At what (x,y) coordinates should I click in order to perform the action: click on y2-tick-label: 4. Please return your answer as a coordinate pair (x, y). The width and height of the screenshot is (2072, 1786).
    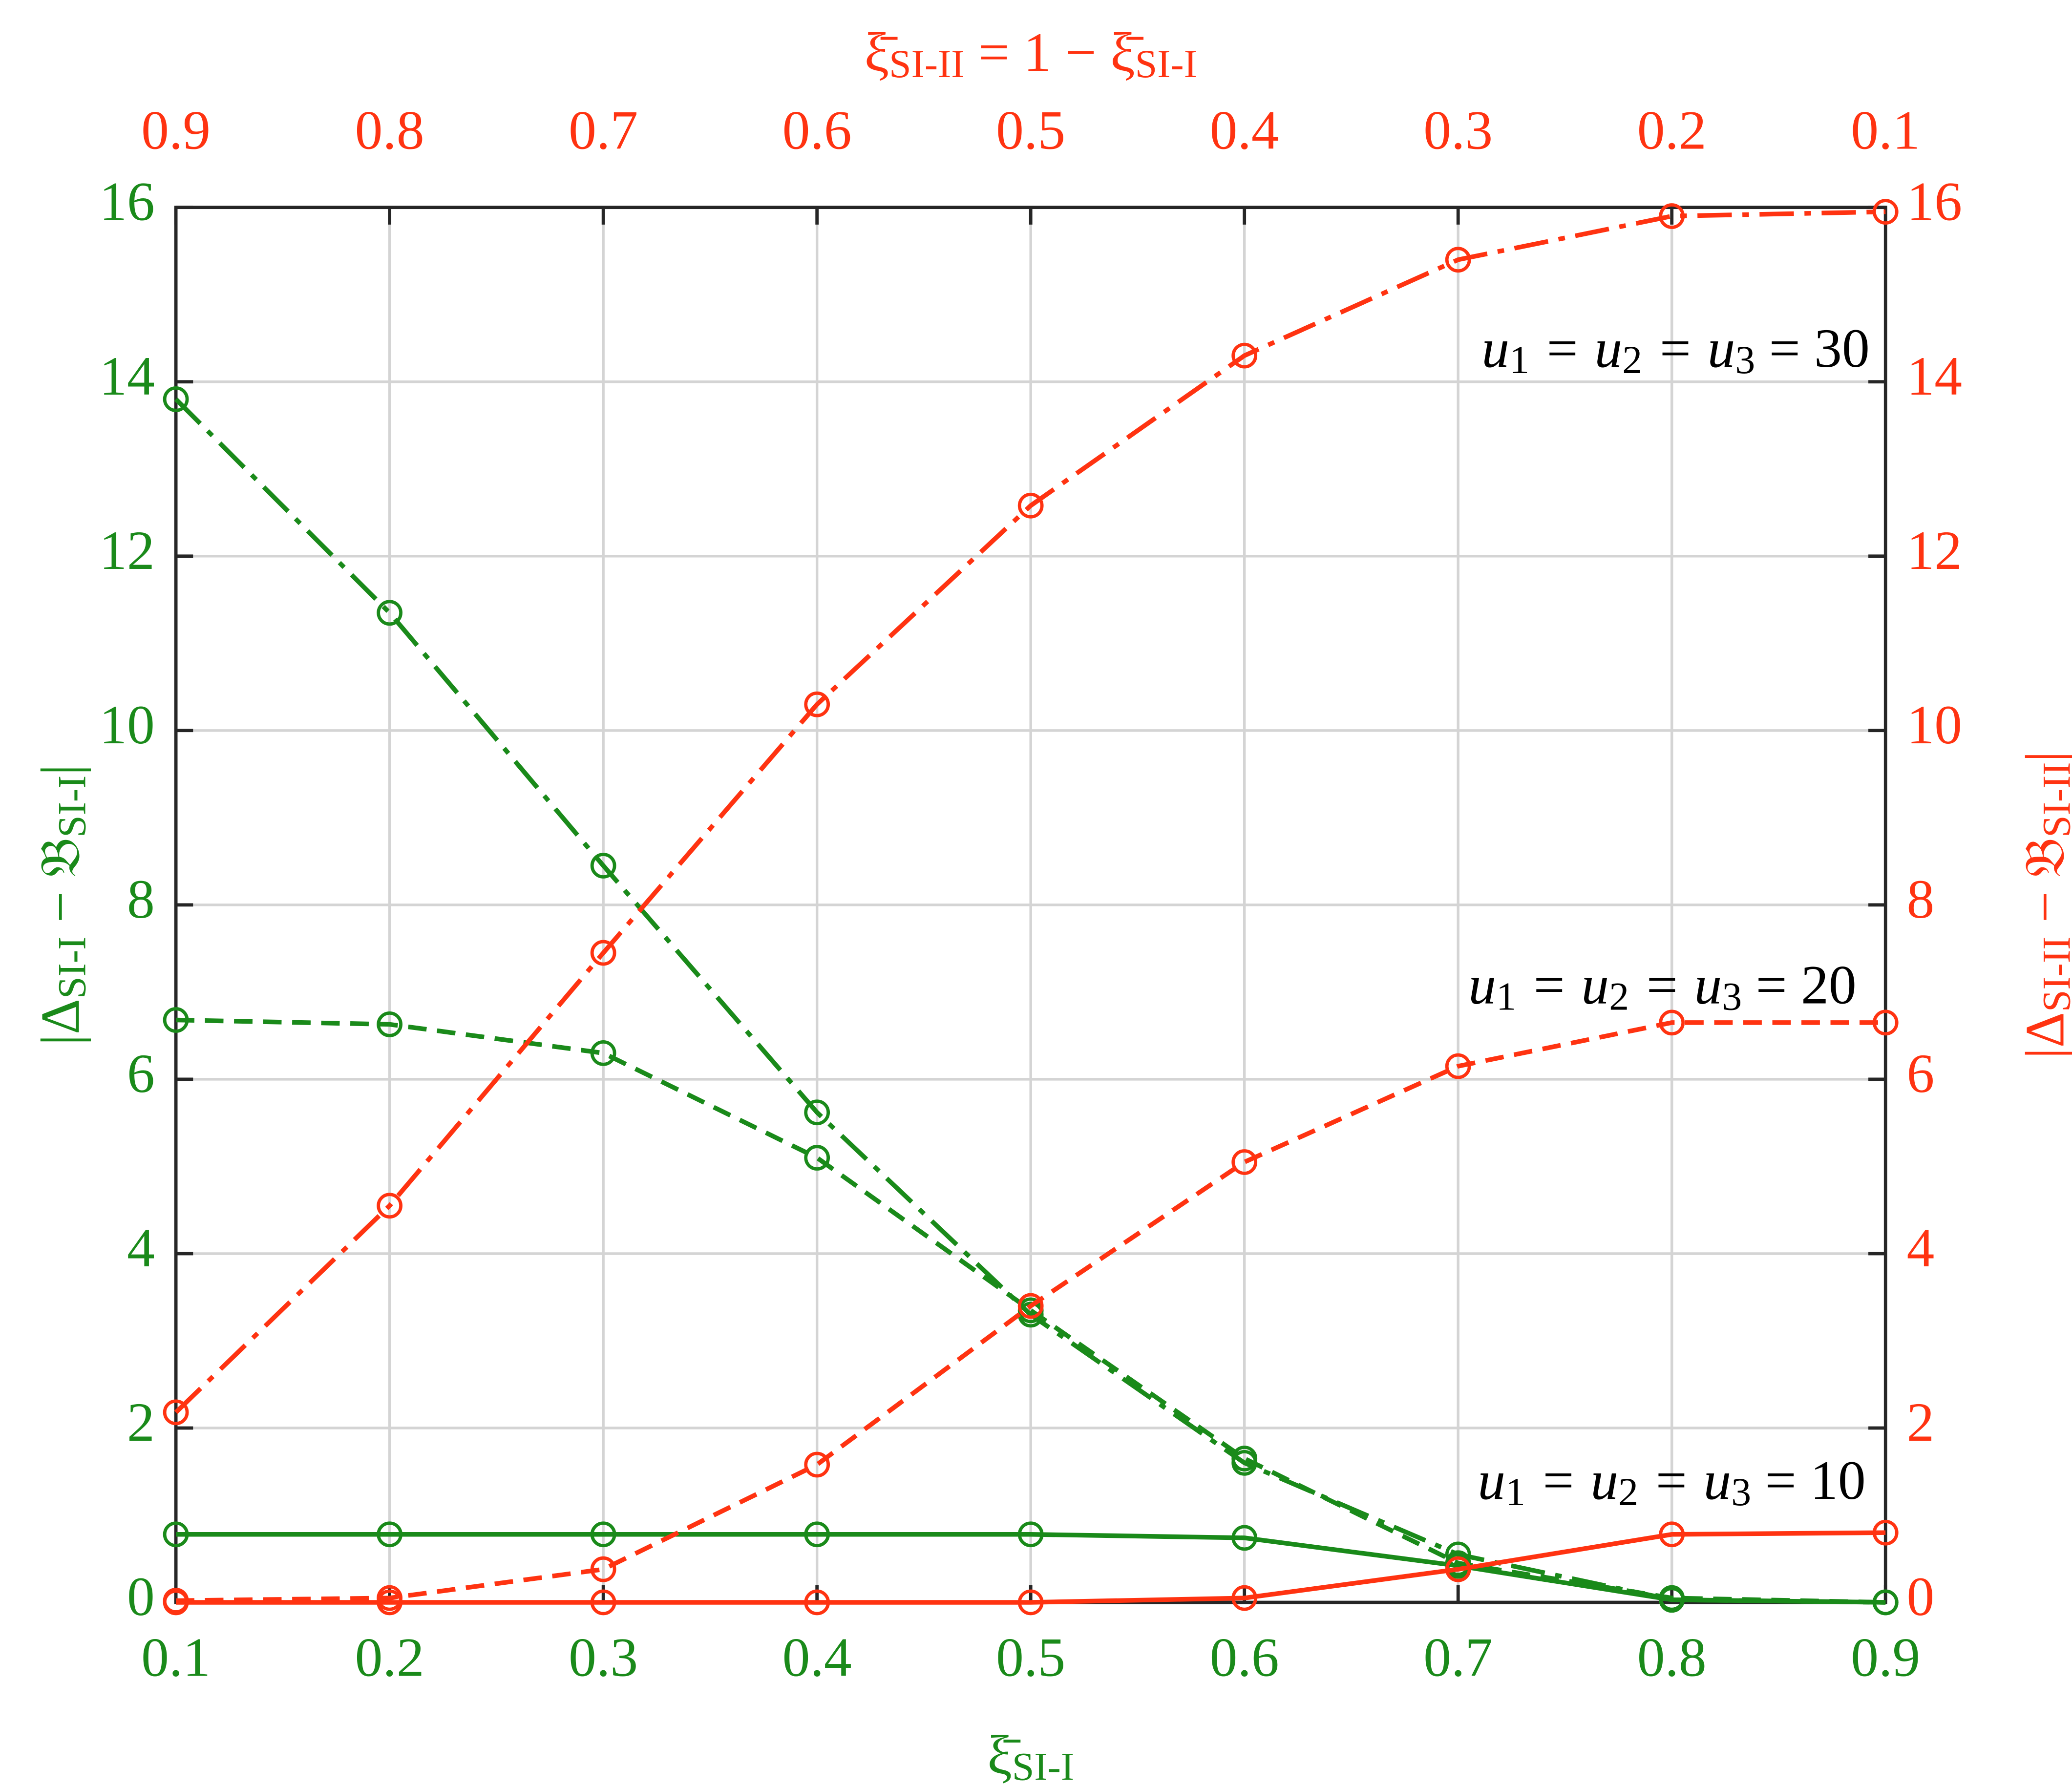
    Looking at the image, I should click on (1921, 1248).